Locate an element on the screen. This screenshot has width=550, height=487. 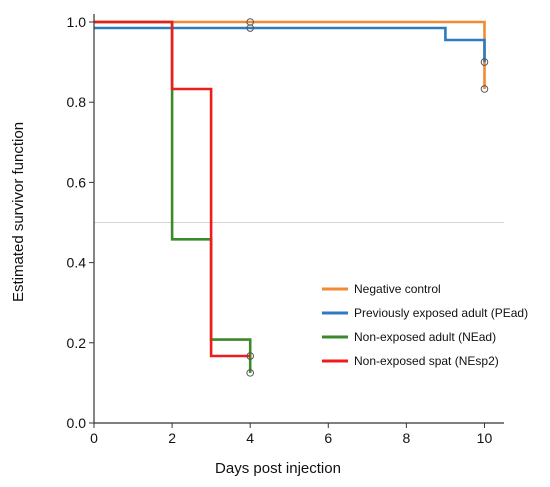
legend-label-0: Negative control is located at coordinates (397, 289).